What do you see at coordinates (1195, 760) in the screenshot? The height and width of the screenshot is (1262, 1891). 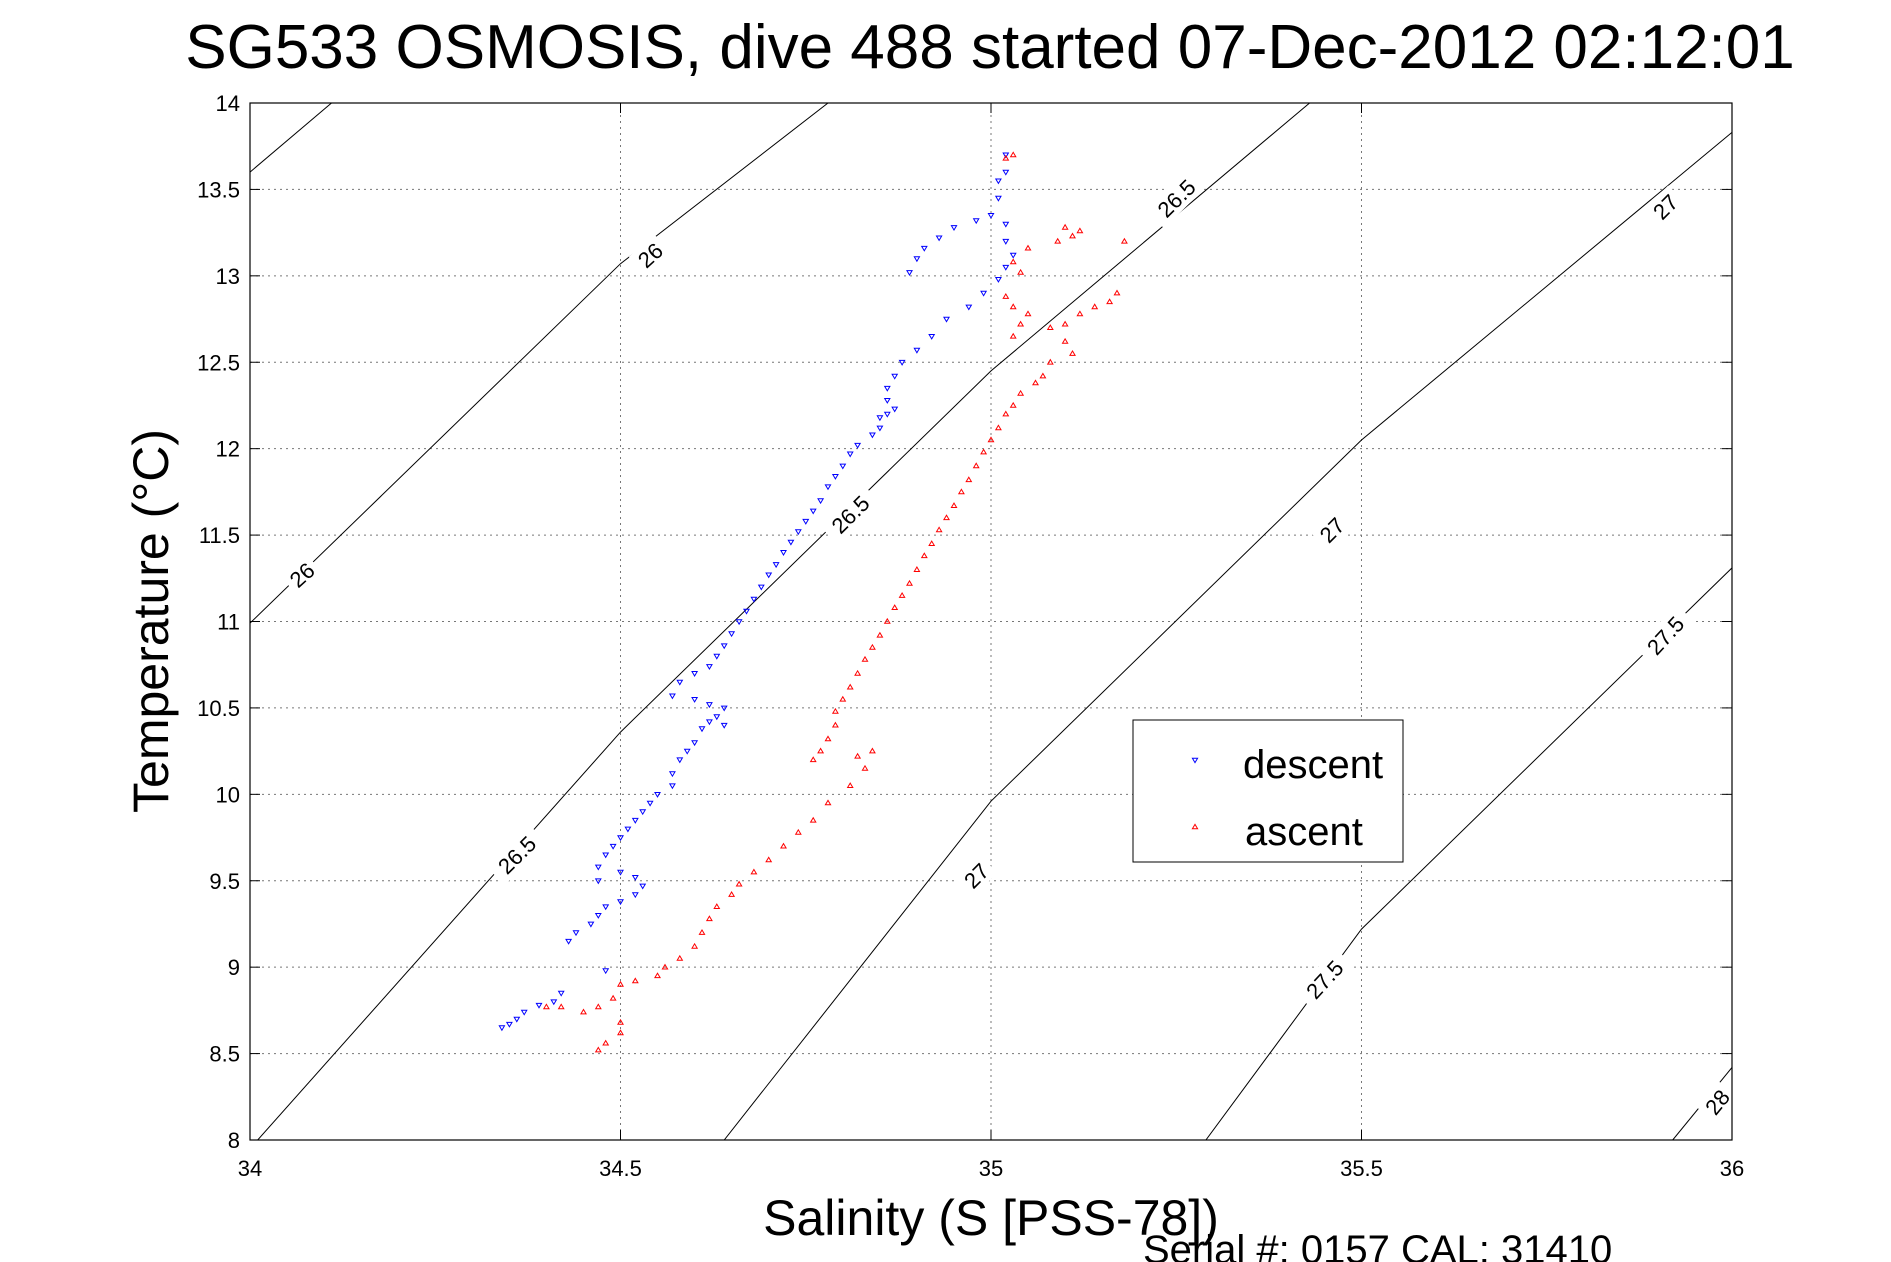 I see `legend-symbol-descent` at bounding box center [1195, 760].